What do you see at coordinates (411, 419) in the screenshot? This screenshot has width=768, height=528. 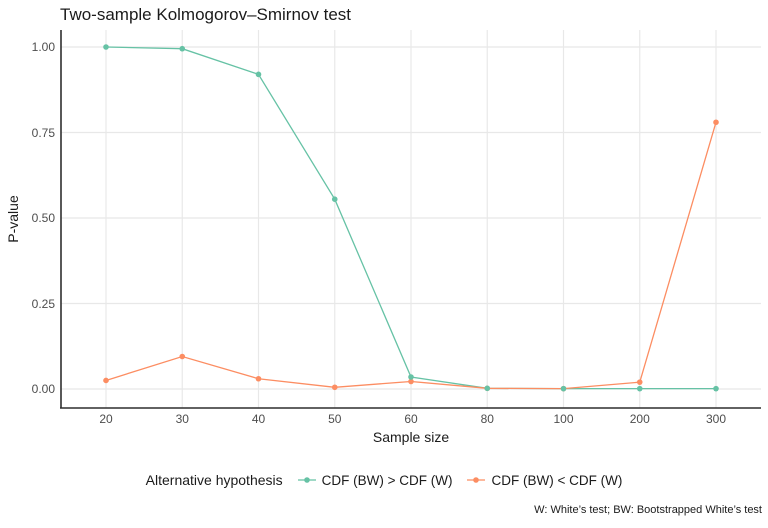 I see `x-tick-label: 60` at bounding box center [411, 419].